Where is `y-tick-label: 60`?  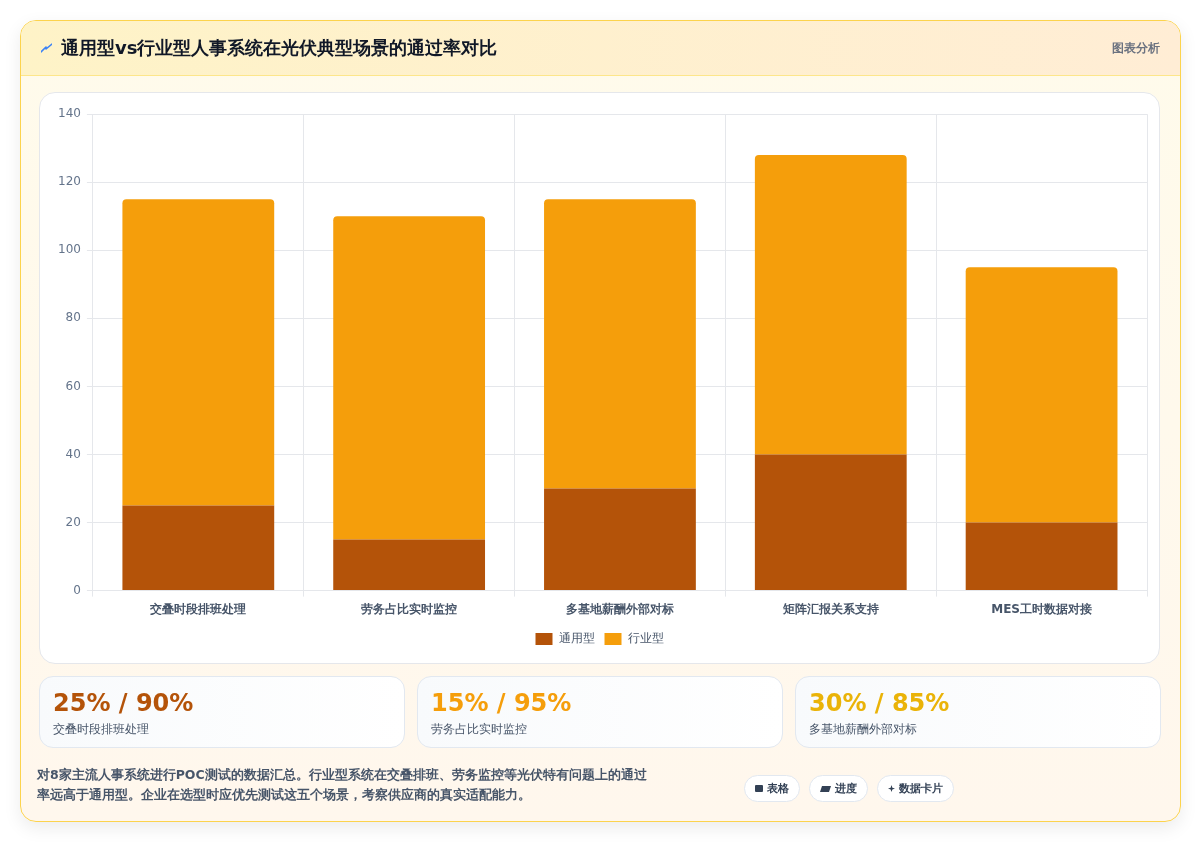 y-tick-label: 60 is located at coordinates (73, 385).